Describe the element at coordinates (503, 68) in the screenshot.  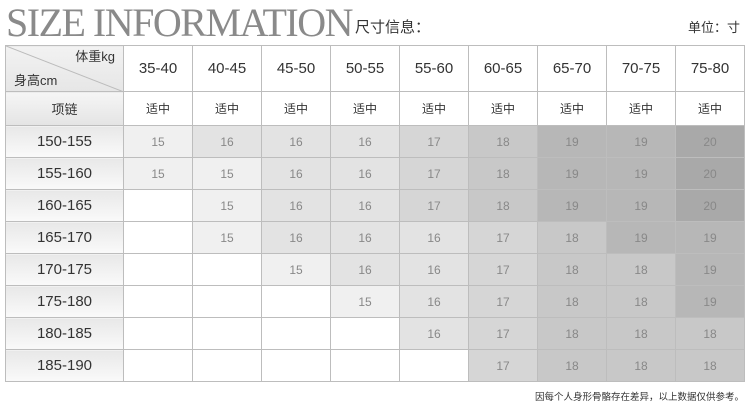
I see `column-header: 60-65` at that location.